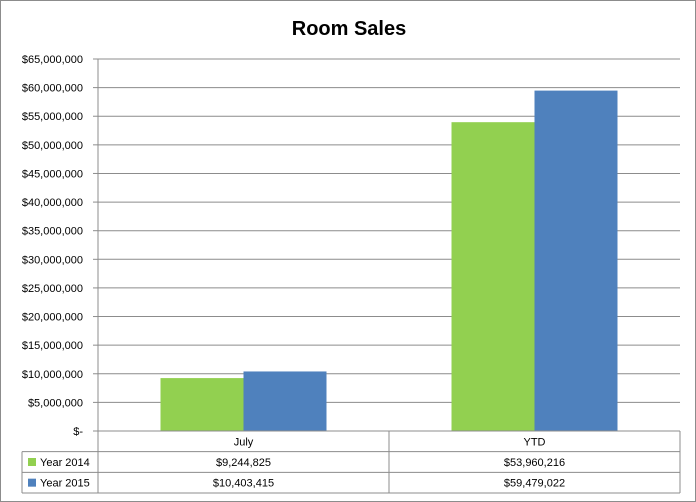 The height and width of the screenshot is (502, 696). Describe the element at coordinates (55, 403) in the screenshot. I see `y-tick-label: $5,000,000` at that location.